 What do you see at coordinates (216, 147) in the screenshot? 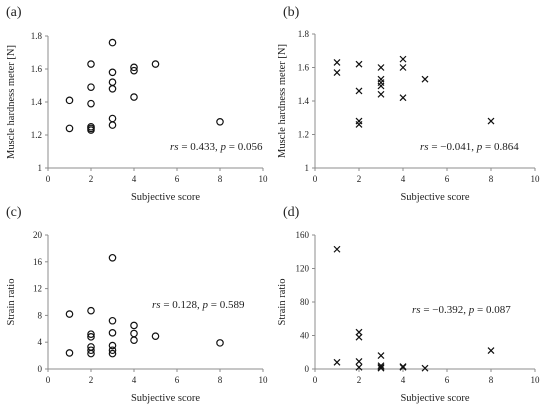
I see `correlation-annotation: rs = 0.433, p = 0.056` at bounding box center [216, 147].